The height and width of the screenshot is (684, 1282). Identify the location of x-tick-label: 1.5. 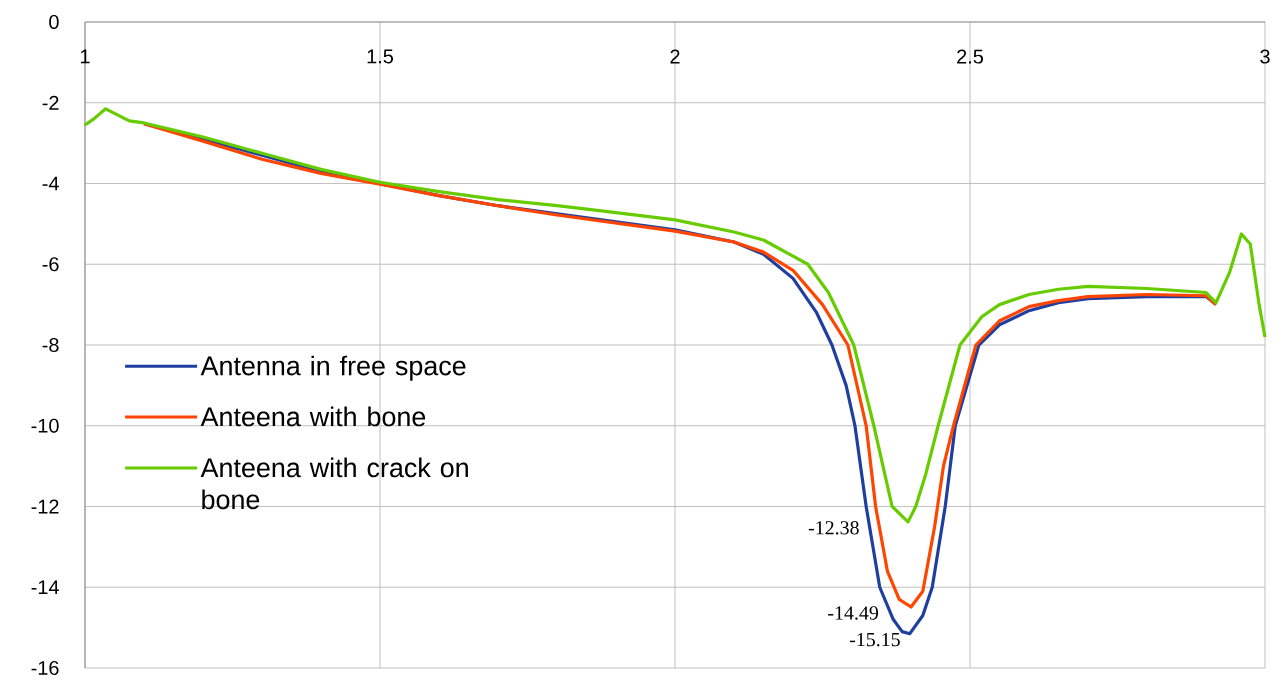
(380, 56).